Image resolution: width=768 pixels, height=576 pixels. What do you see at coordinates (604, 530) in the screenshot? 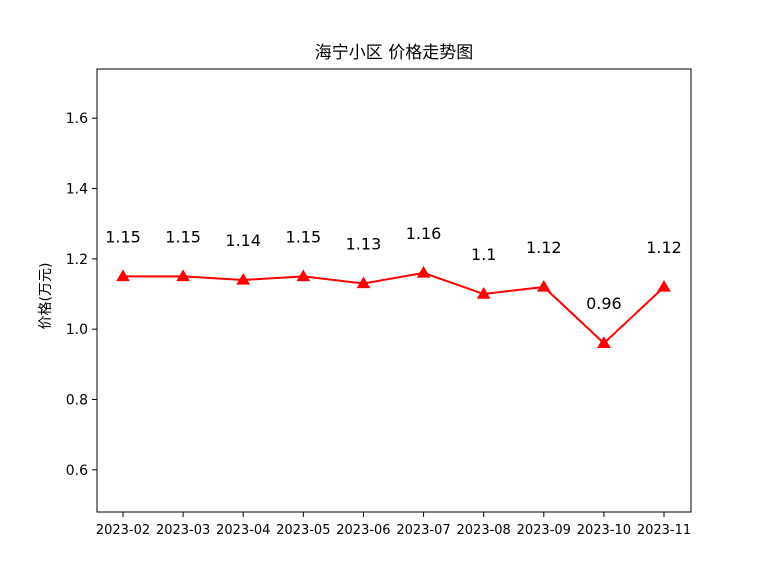
I see `x-tick-label: 2023-10` at bounding box center [604, 530].